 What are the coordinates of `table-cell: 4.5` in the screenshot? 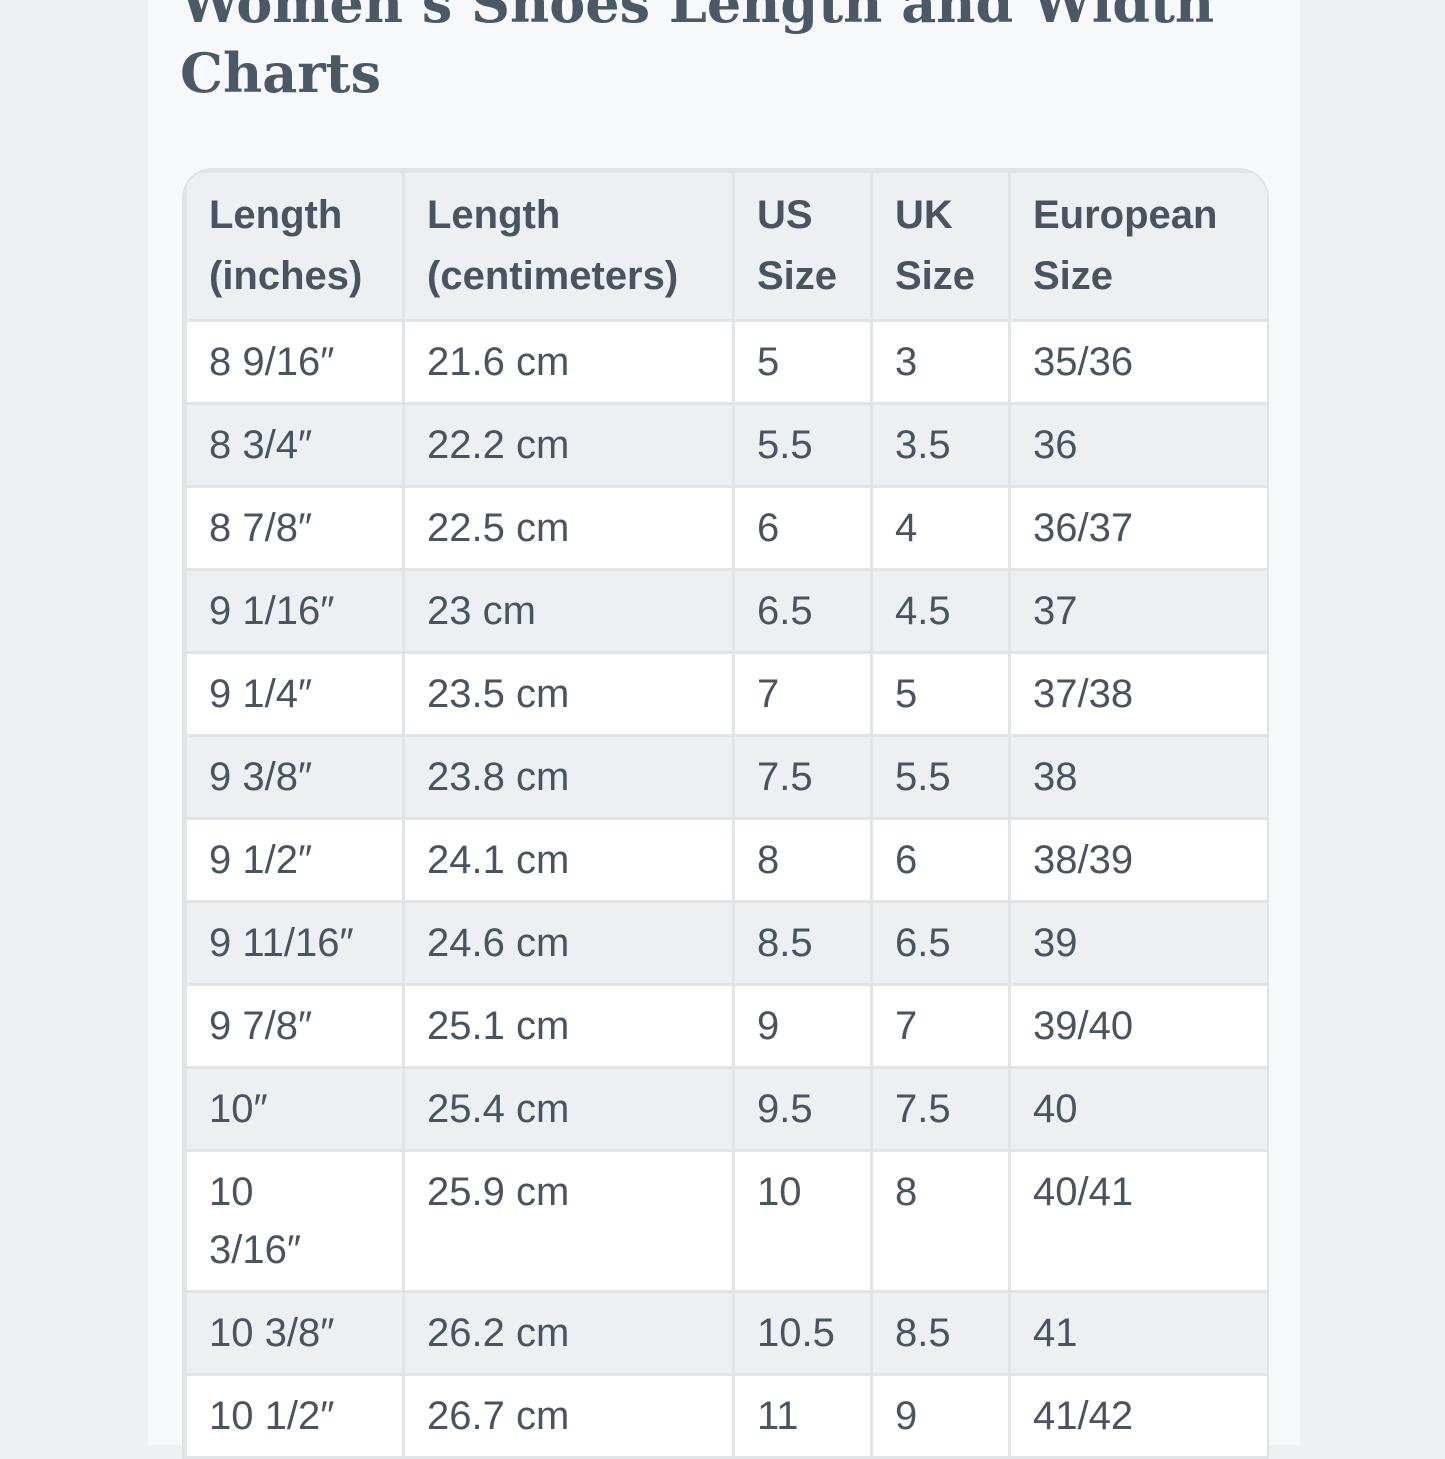 It's located at (940, 611).